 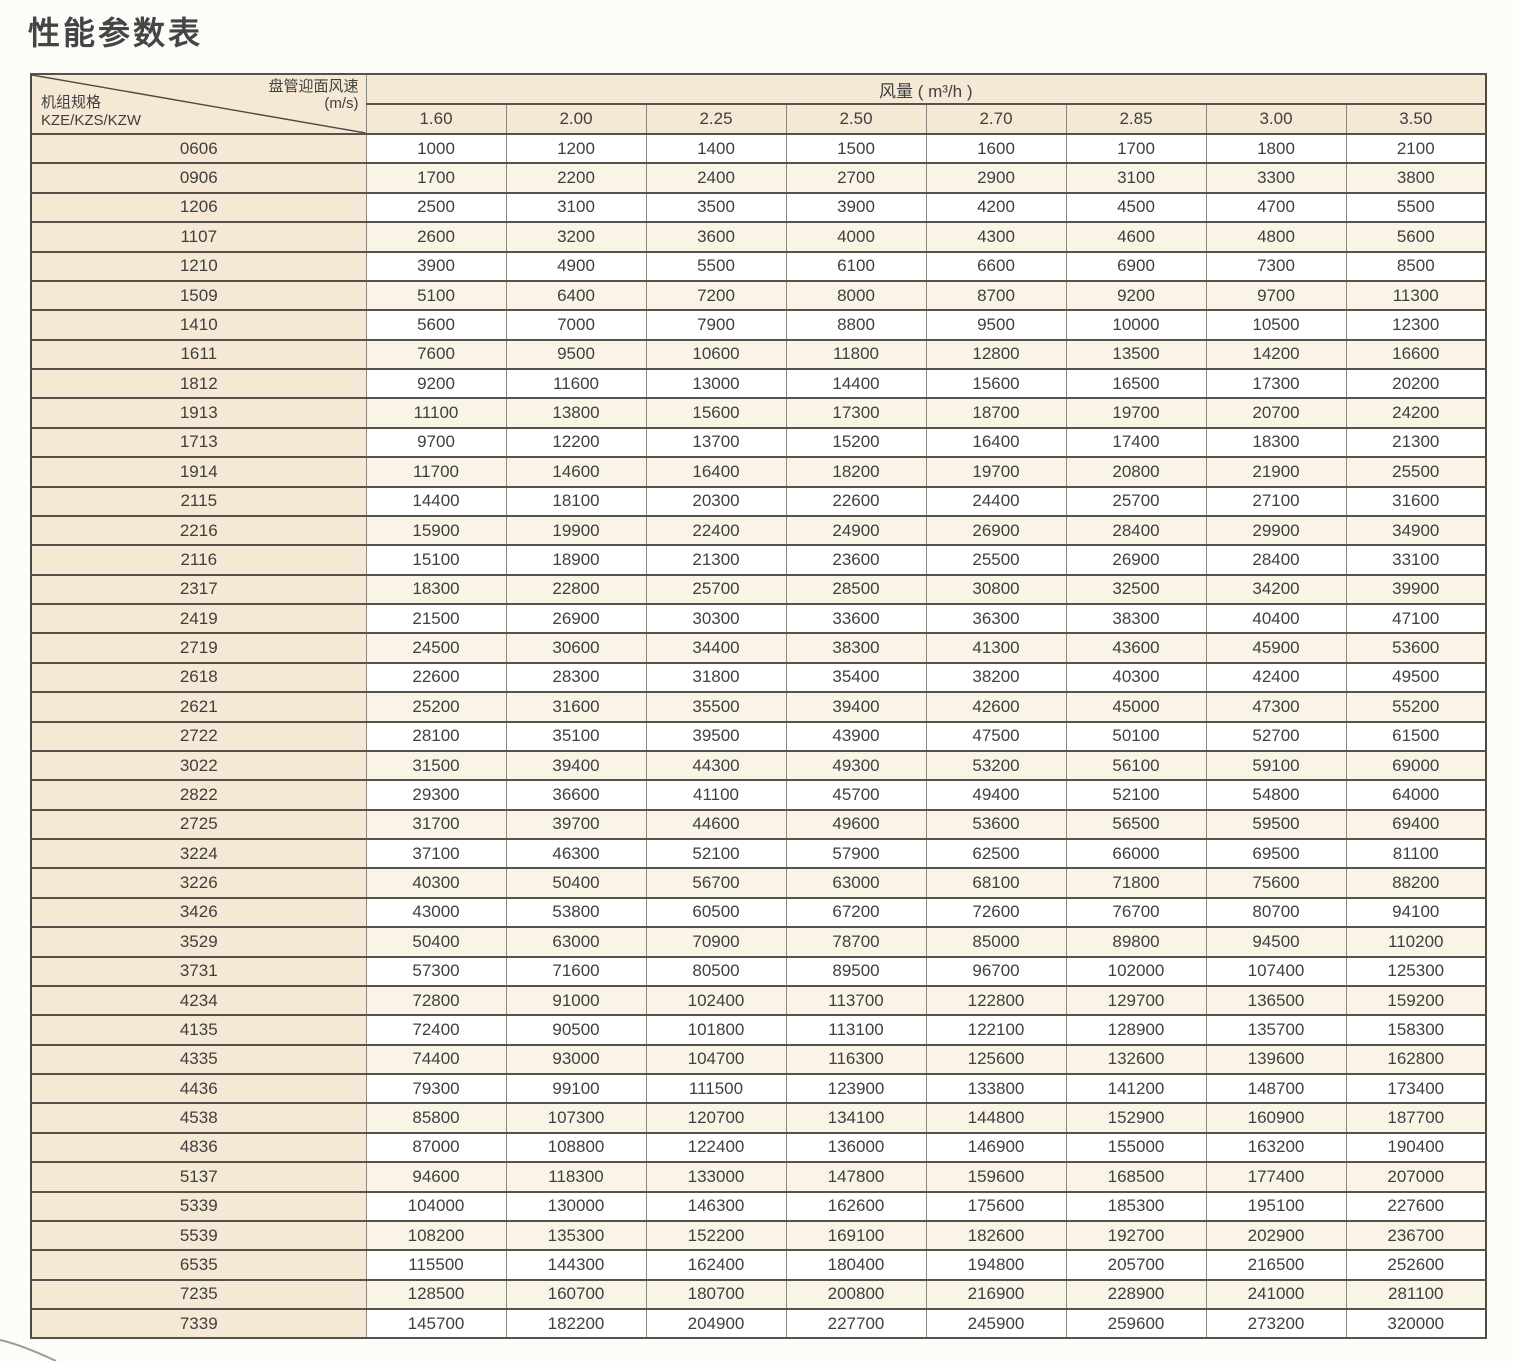 What do you see at coordinates (1416, 148) in the screenshot?
I see `airflow-value-cell: 2100` at bounding box center [1416, 148].